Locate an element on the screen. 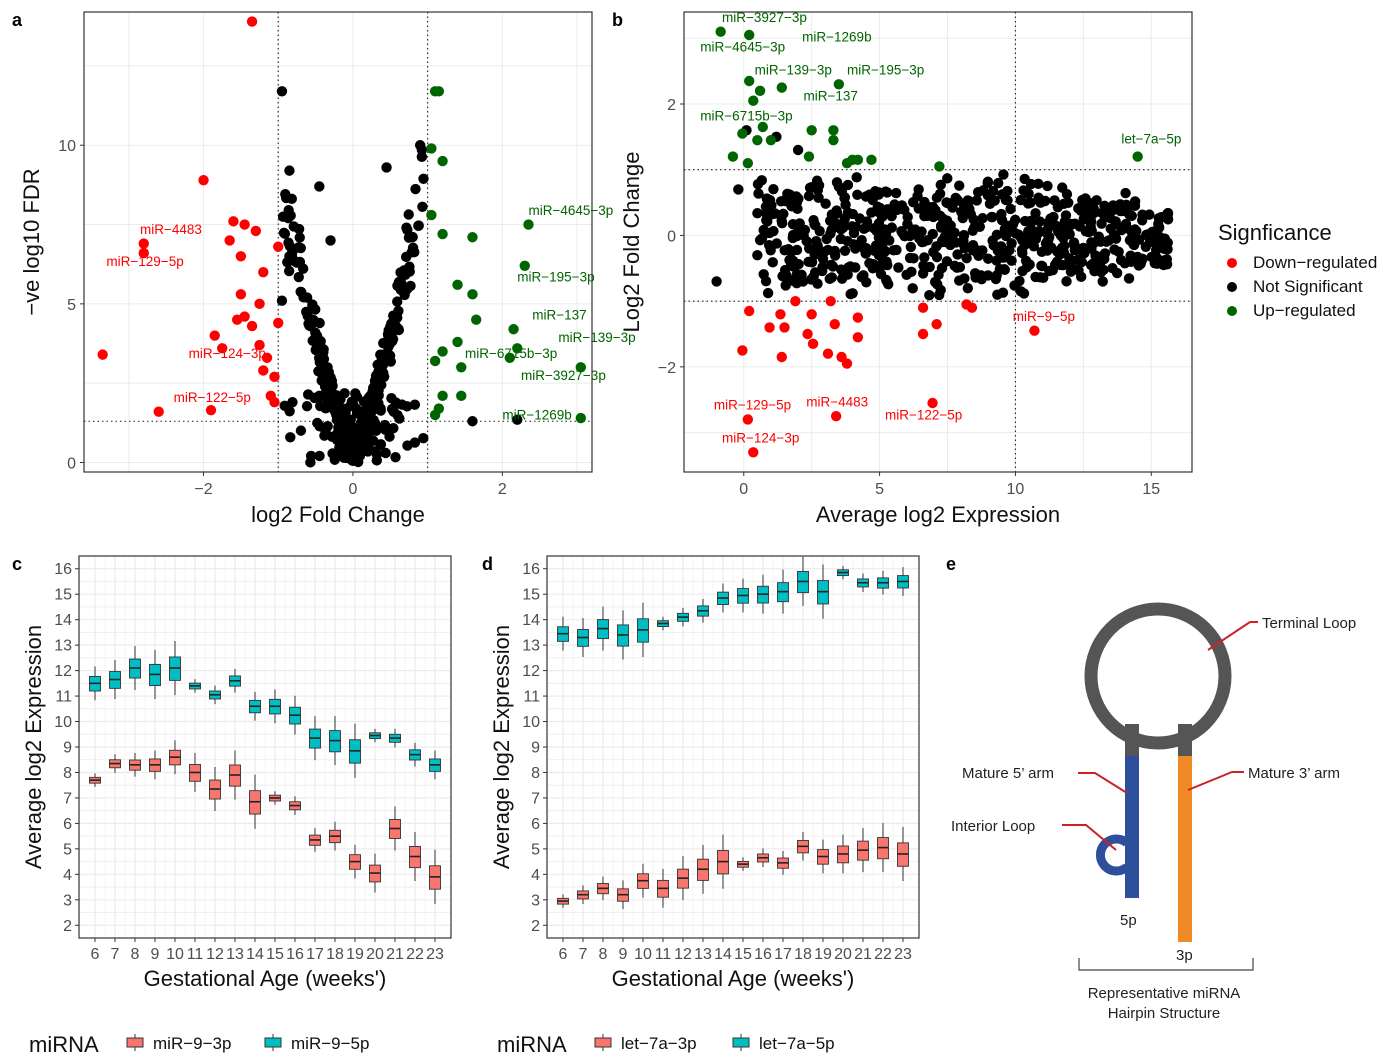 The width and height of the screenshot is (1396, 1061). tick-label-x: 10 is located at coordinates (175, 954).